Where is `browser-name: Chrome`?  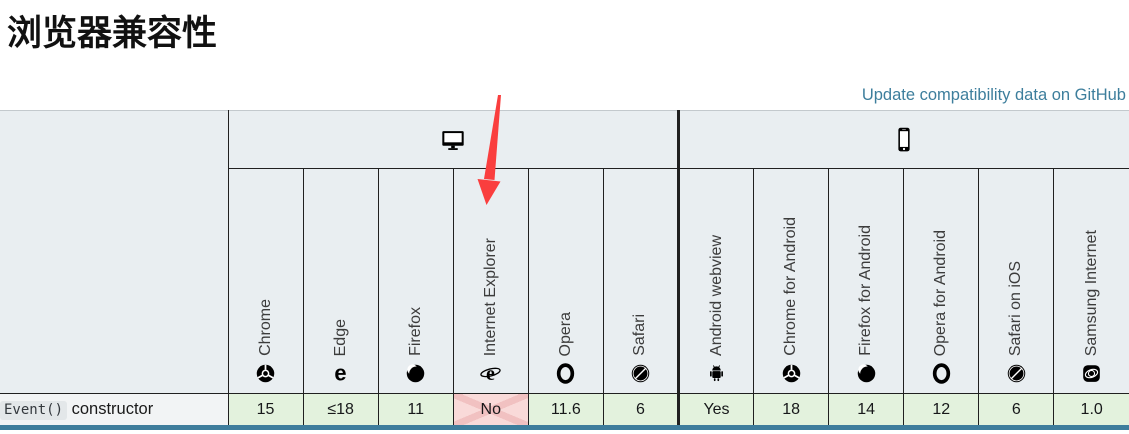 browser-name: Chrome is located at coordinates (265, 327).